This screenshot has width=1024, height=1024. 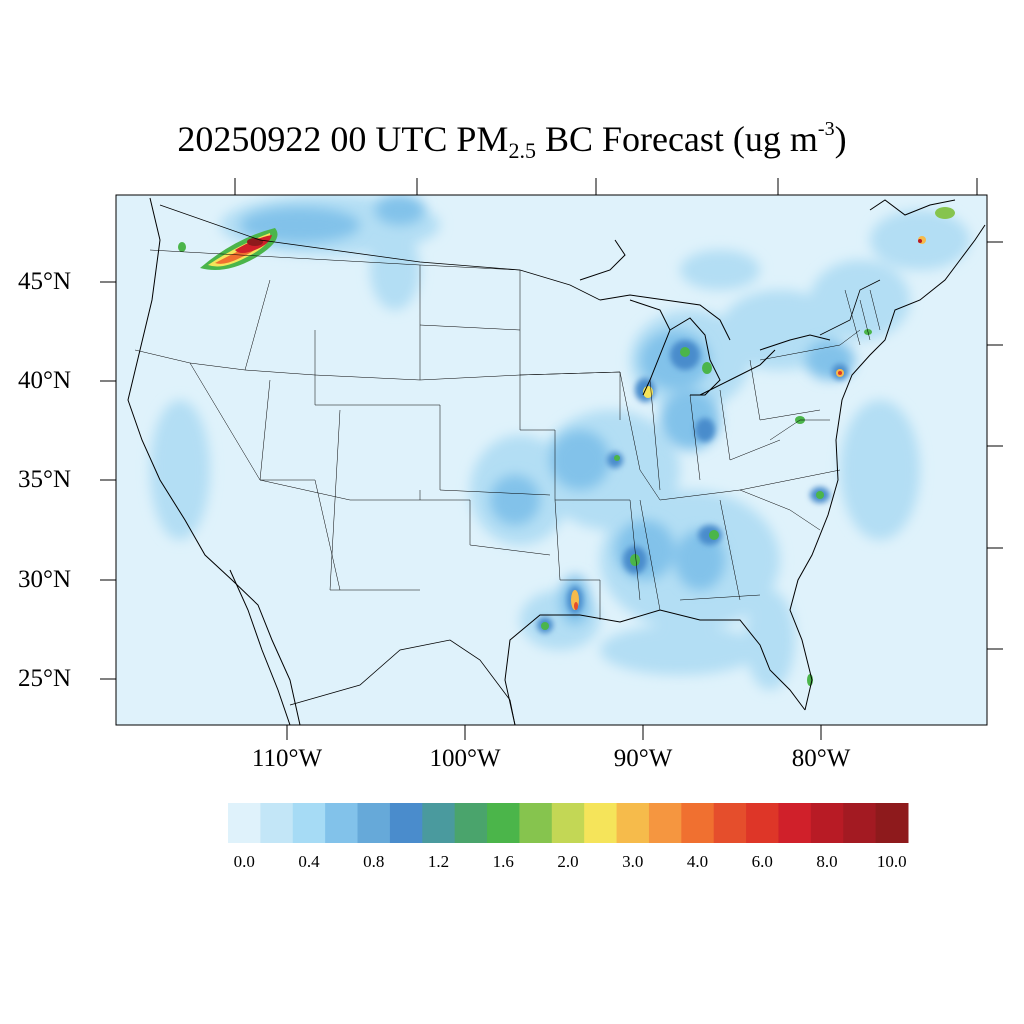 What do you see at coordinates (995, 445) in the screenshot?
I see `right-ticks` at bounding box center [995, 445].